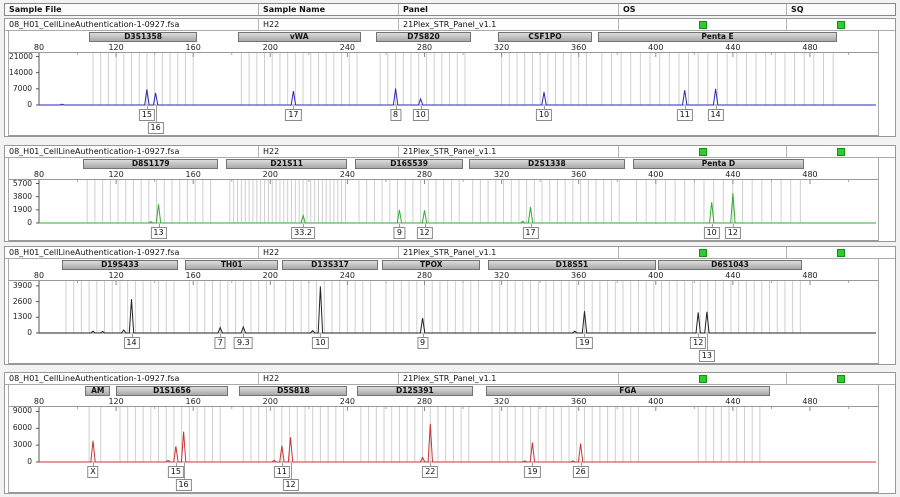 The width and height of the screenshot is (900, 497). What do you see at coordinates (841, 151) in the screenshot?
I see `sq-pass-indicator-icon` at bounding box center [841, 151].